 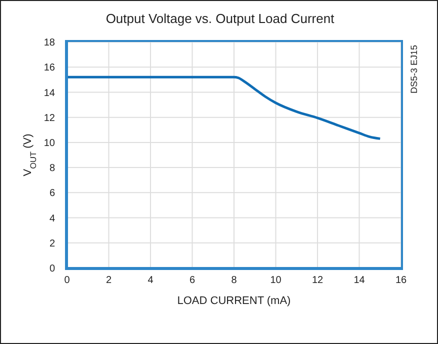 I want to click on y-tick-label: 2, so click(x=52, y=244).